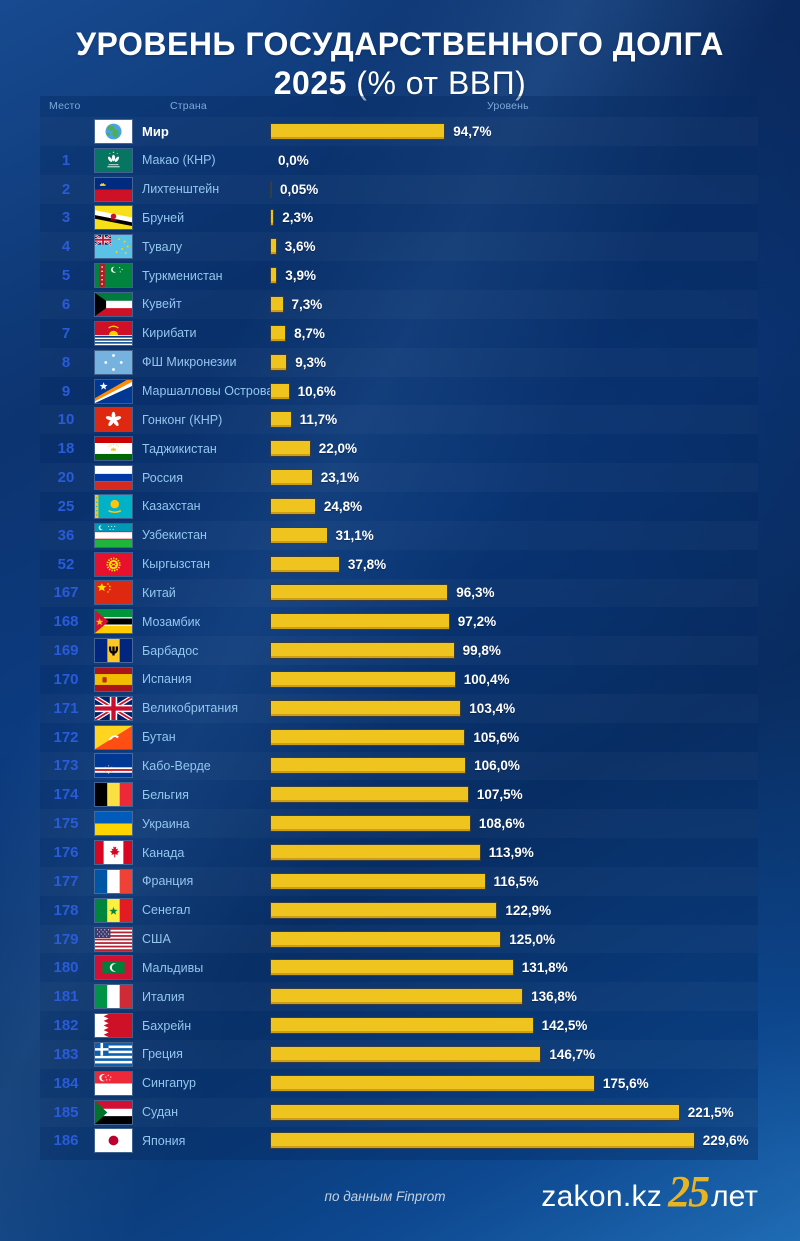  Describe the element at coordinates (399, 1083) in the screenshot. I see `table-row: 184 Сингапур 175,6%` at that location.